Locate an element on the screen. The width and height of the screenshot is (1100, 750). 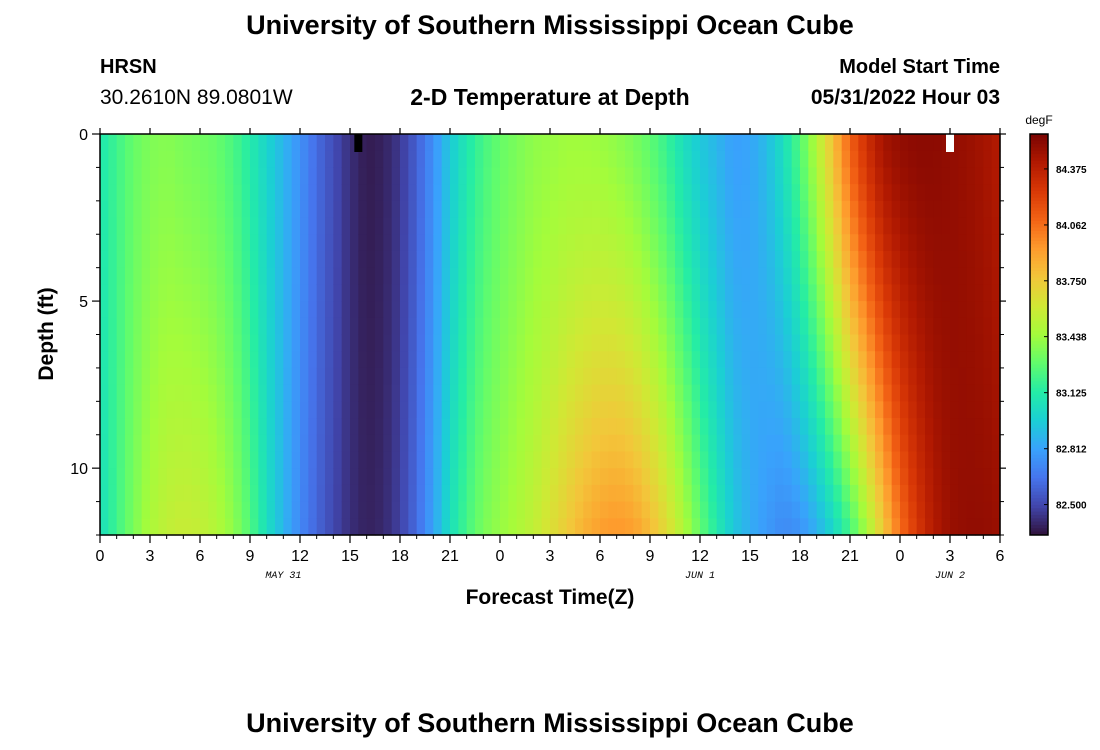
date-label: JUN 2 is located at coordinates (950, 576).